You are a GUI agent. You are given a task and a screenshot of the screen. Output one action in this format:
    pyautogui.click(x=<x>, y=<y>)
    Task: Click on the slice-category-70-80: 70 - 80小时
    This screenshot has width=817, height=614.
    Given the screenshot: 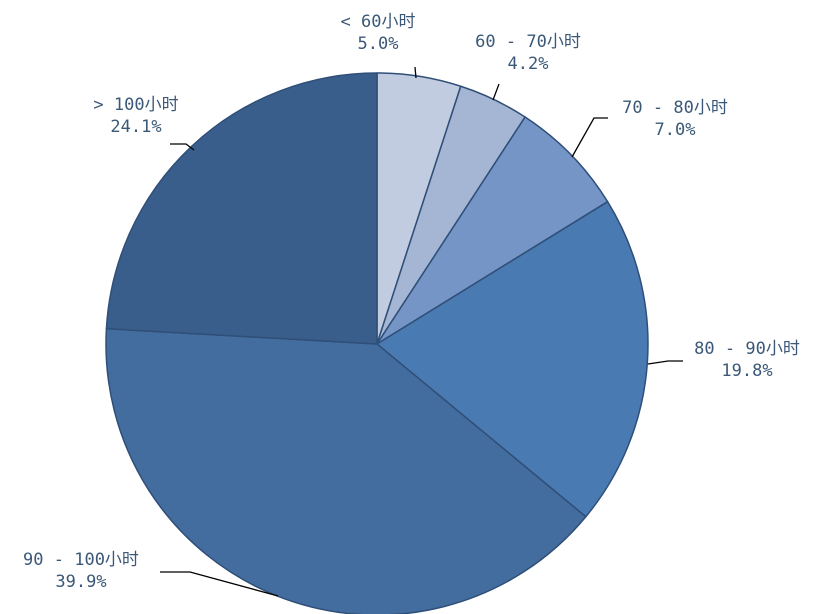 What is the action you would take?
    pyautogui.click(x=675, y=108)
    